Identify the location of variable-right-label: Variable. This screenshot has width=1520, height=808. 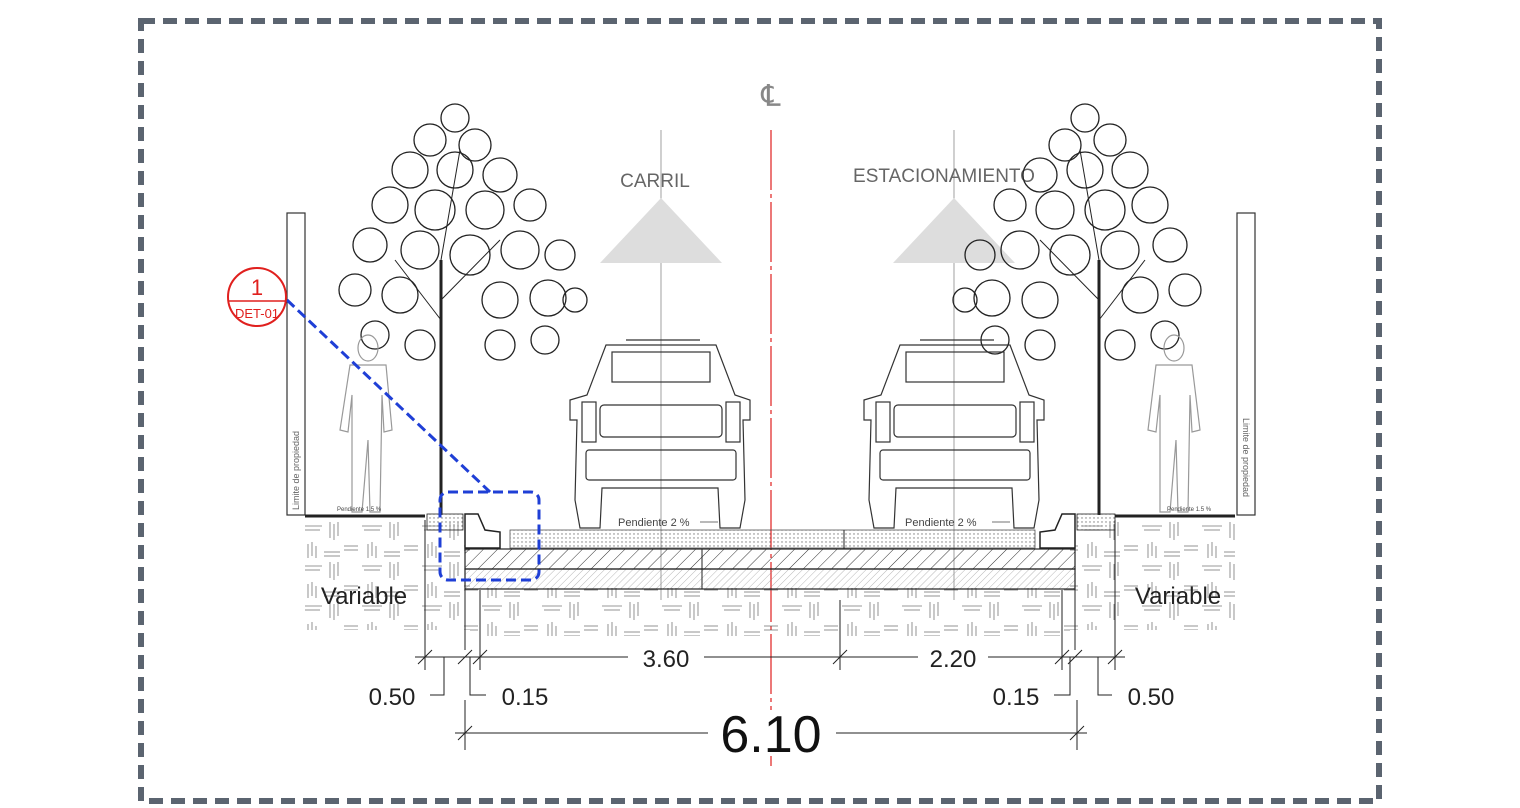
(1178, 596).